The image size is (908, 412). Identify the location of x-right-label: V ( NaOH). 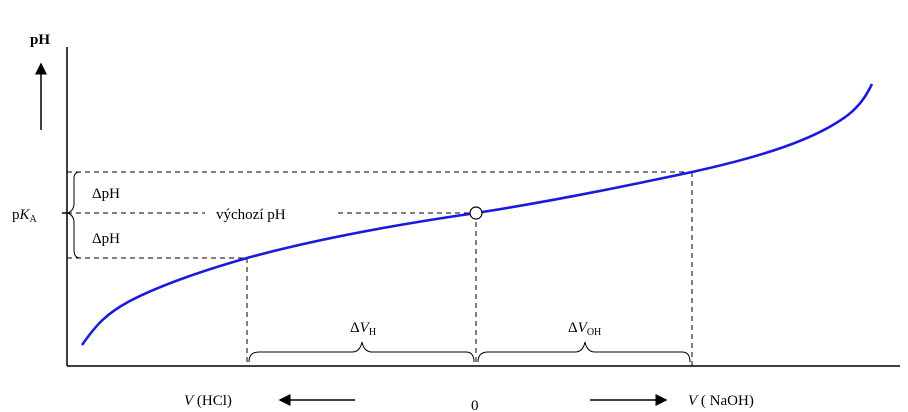
(721, 401).